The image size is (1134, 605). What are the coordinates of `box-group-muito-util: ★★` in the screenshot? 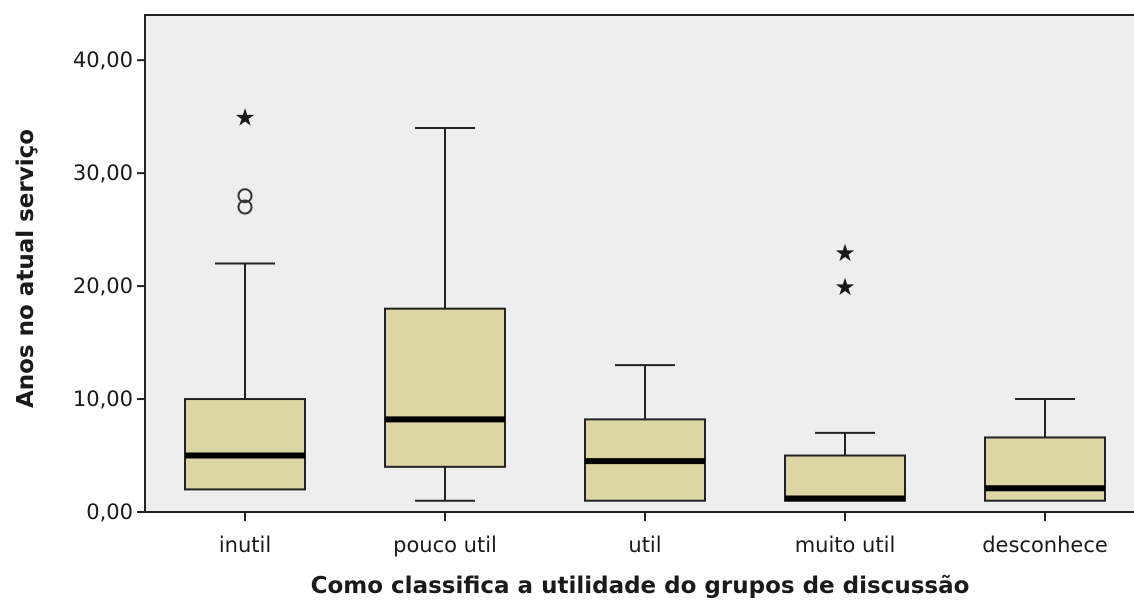 It's located at (845, 370).